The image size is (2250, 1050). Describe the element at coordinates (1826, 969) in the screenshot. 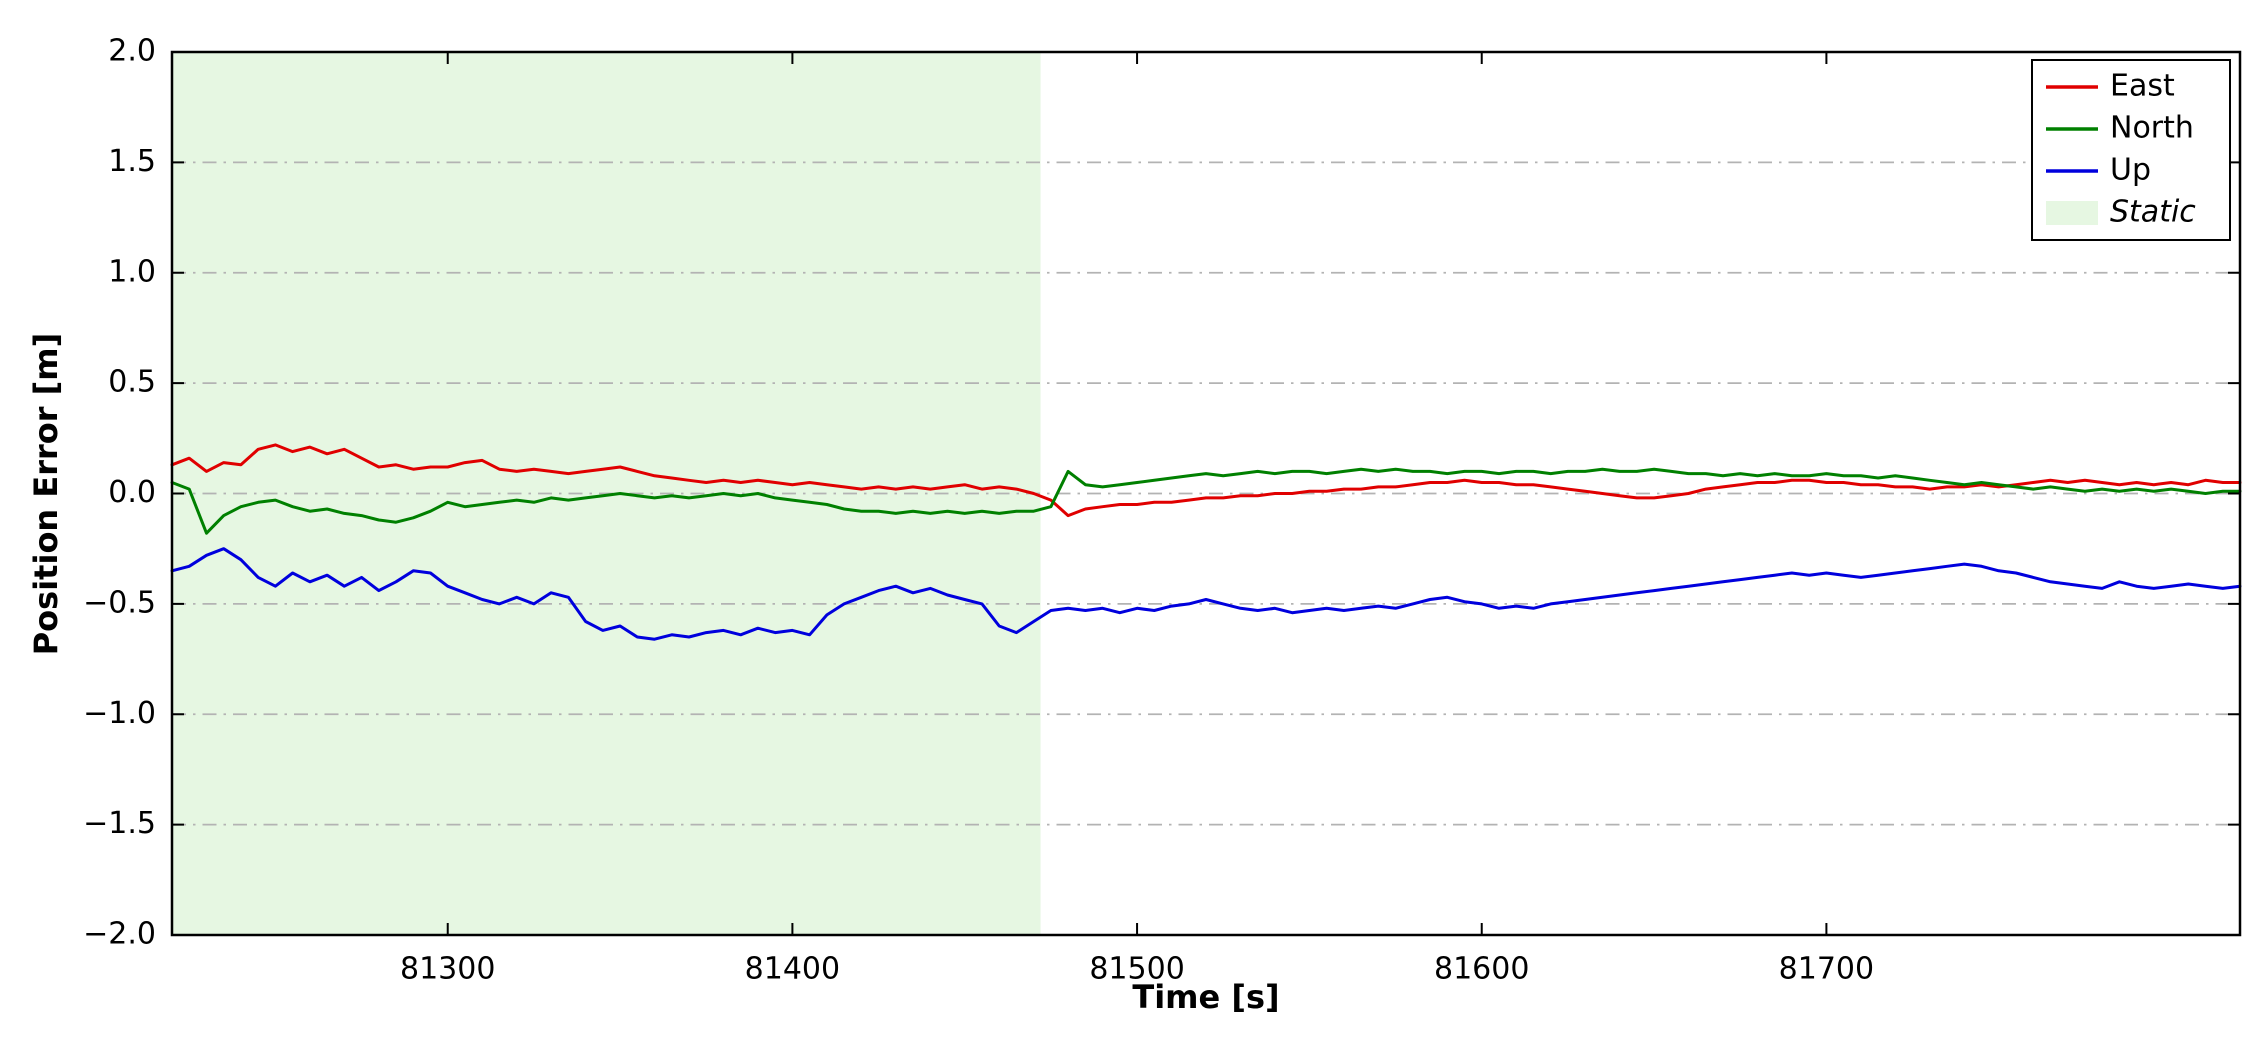

I see `x-tick-label: 81700` at that location.